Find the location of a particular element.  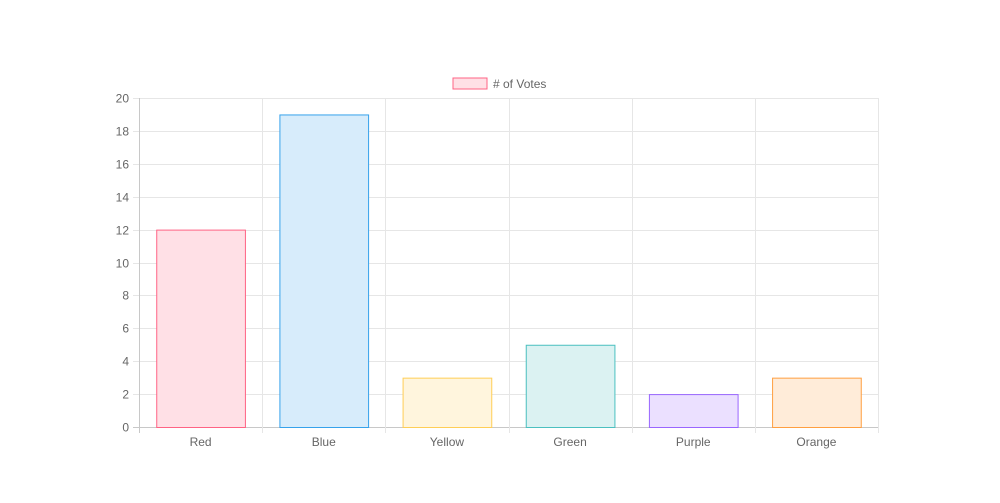

x-tick-label: Purple is located at coordinates (693, 442).